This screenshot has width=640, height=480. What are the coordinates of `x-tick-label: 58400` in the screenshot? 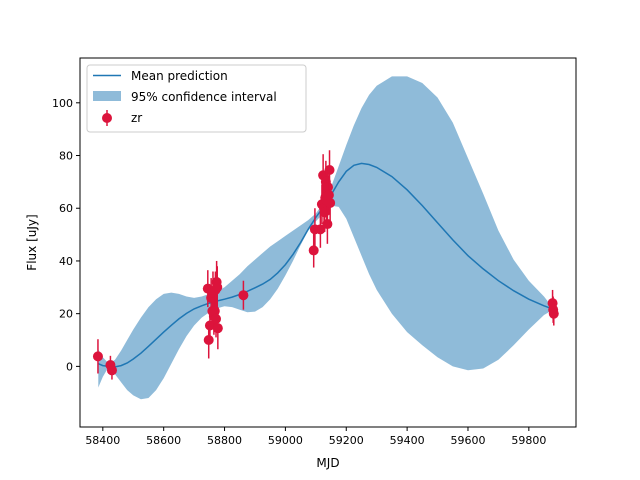 It's located at (102, 440).